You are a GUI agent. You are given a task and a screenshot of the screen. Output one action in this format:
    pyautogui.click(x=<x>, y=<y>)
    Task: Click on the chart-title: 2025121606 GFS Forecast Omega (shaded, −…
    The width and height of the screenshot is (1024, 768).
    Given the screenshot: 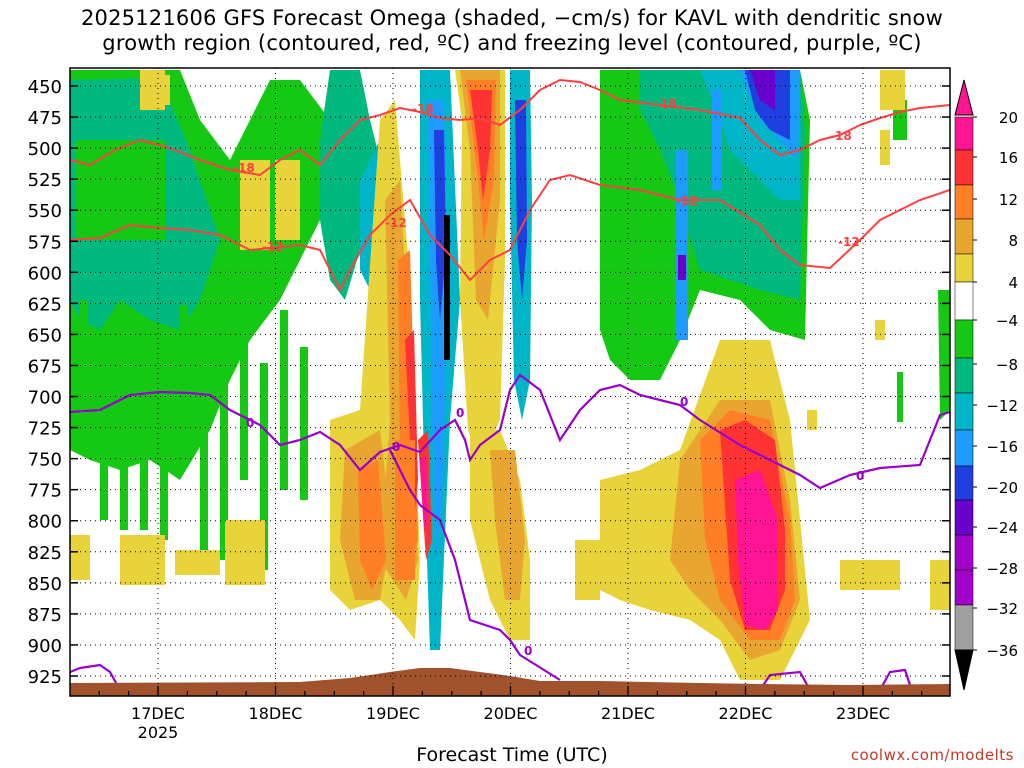 What is the action you would take?
    pyautogui.click(x=512, y=31)
    